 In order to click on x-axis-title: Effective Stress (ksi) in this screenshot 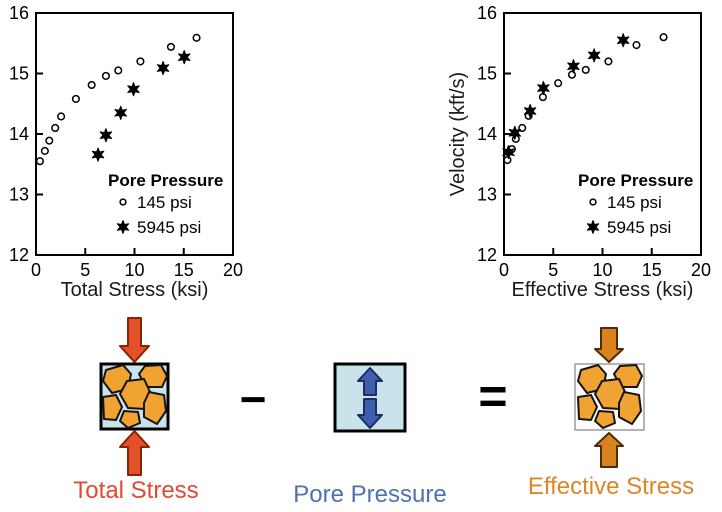, I will do `click(603, 290)`.